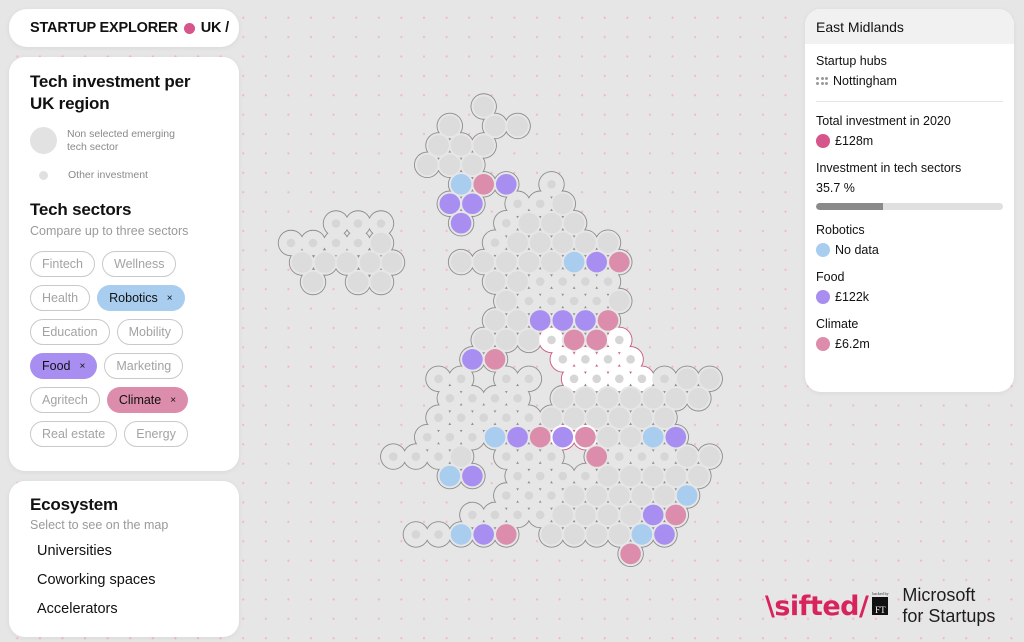 The height and width of the screenshot is (642, 1024). I want to click on sector-chip-education: Education, so click(70, 332).